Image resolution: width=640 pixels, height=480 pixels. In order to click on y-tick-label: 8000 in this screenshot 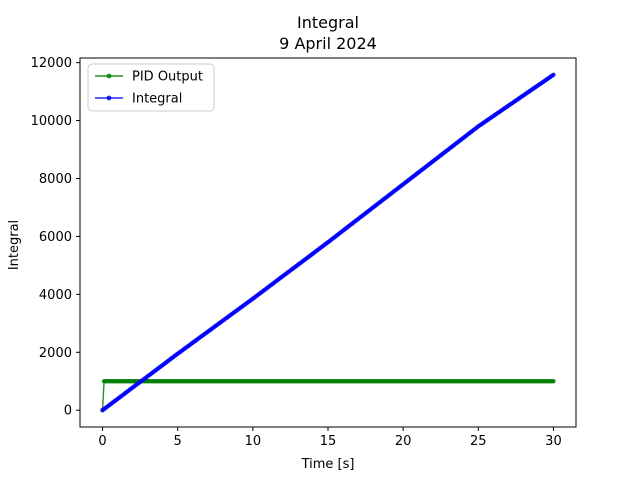, I will do `click(55, 179)`.